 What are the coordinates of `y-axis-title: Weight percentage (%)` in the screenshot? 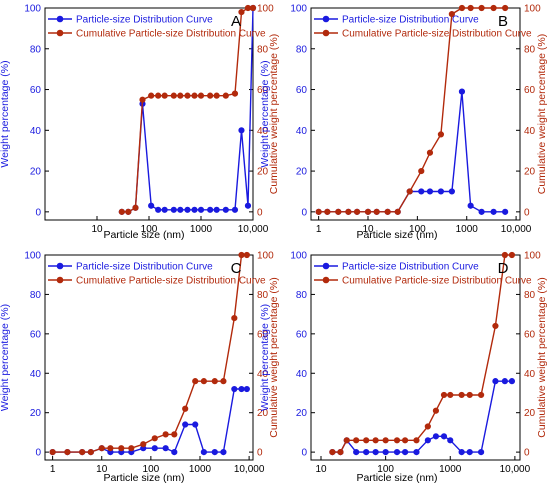 It's located at (5, 113).